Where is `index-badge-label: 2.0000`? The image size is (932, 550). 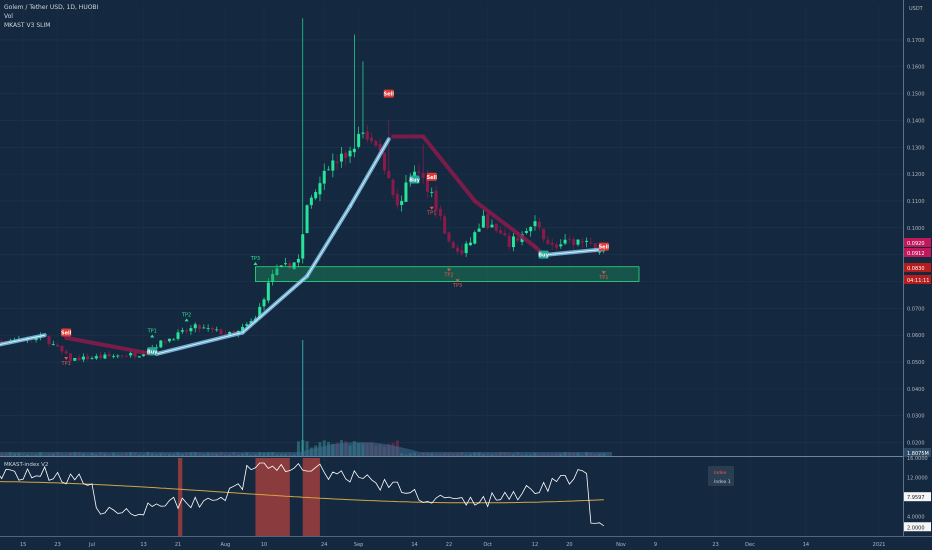
index-badge-label: 2.0000 is located at coordinates (916, 528).